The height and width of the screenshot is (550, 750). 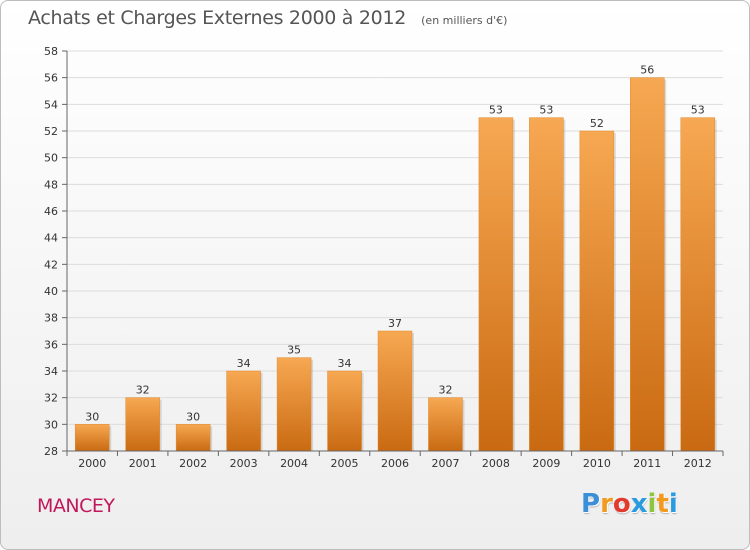 What do you see at coordinates (546, 463) in the screenshot?
I see `x-tick-label-2009: 2009` at bounding box center [546, 463].